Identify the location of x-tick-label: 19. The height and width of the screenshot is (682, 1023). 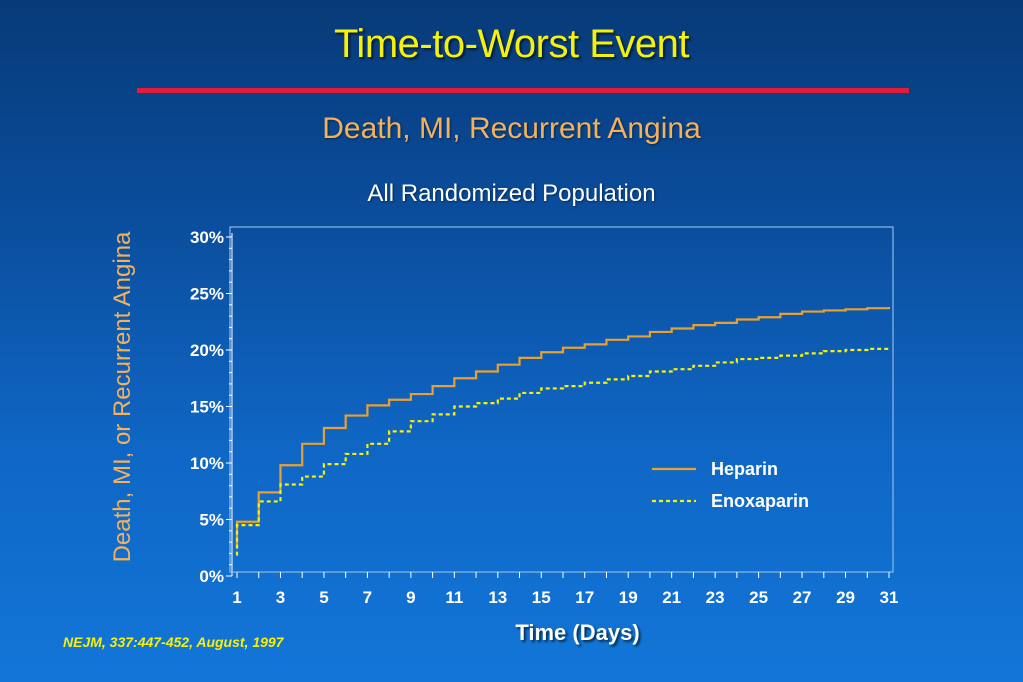
(628, 597).